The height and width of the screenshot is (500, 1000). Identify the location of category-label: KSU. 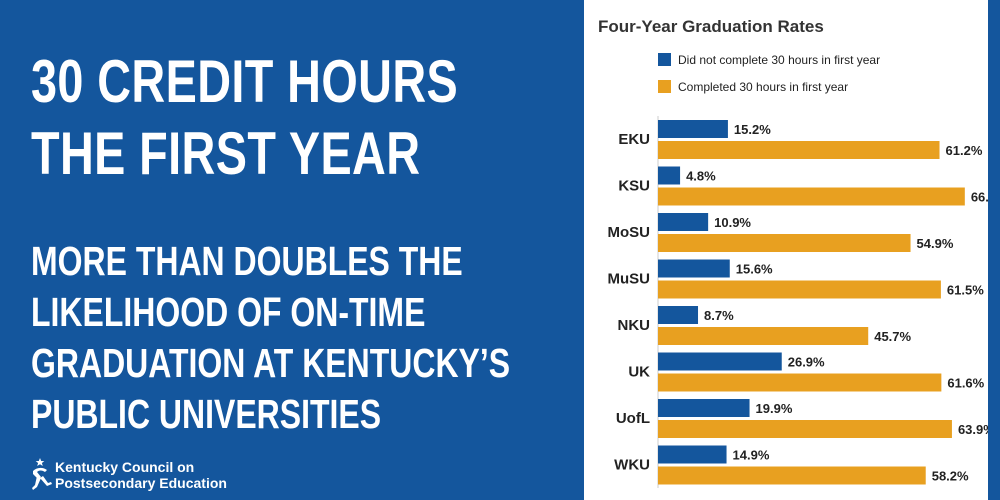
(634, 186).